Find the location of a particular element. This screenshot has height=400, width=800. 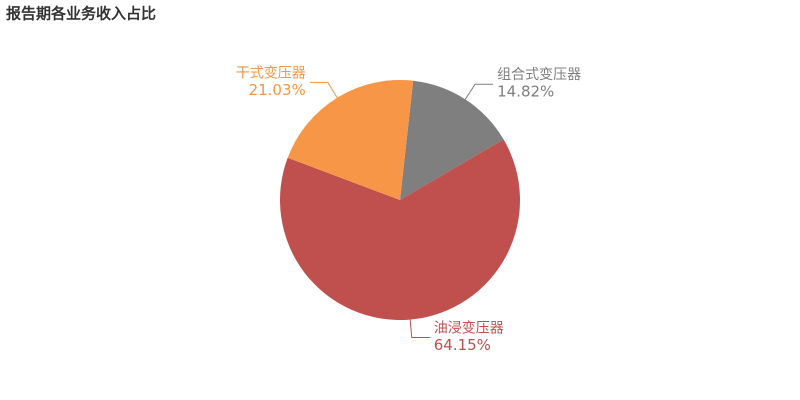

value-label: 64.15% is located at coordinates (462, 345).